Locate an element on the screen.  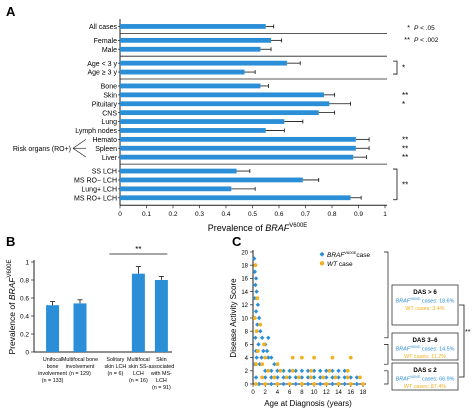
x-axis-label: Age at Diagnosis (years) is located at coordinates (308, 403).